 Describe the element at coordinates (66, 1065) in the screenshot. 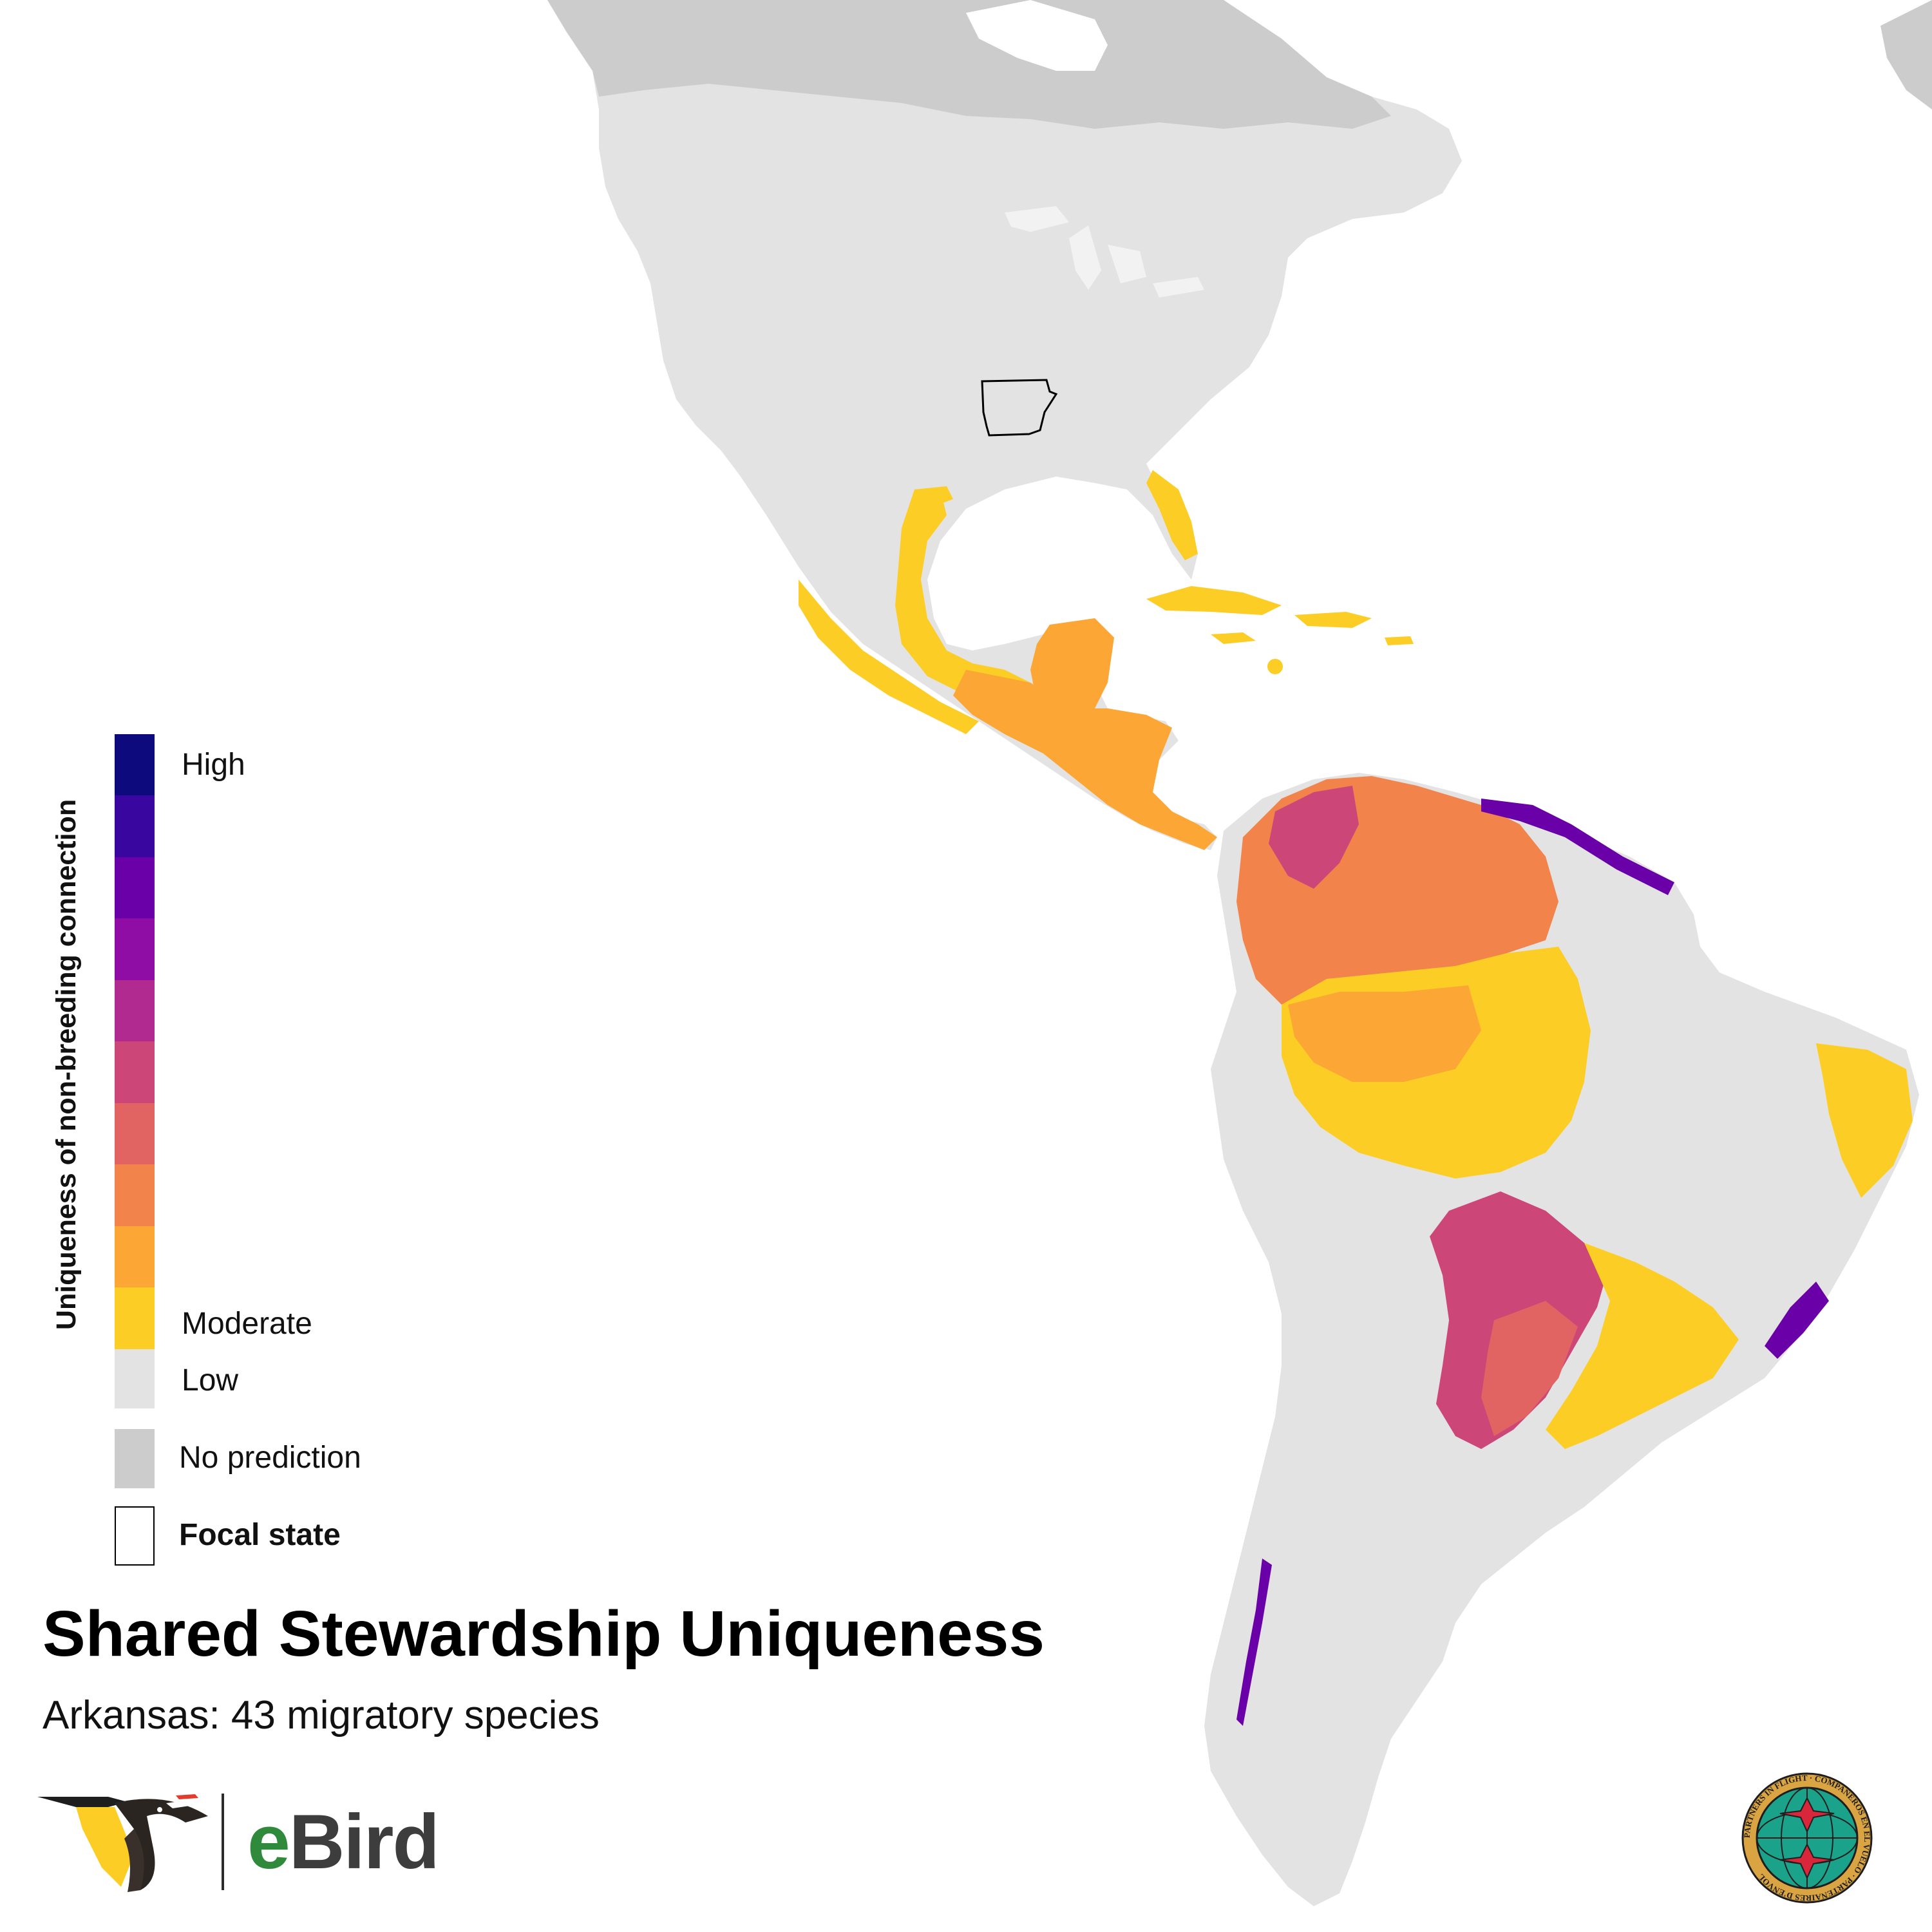

I see `legend-title: Uniqueness of non-breeding connection` at that location.